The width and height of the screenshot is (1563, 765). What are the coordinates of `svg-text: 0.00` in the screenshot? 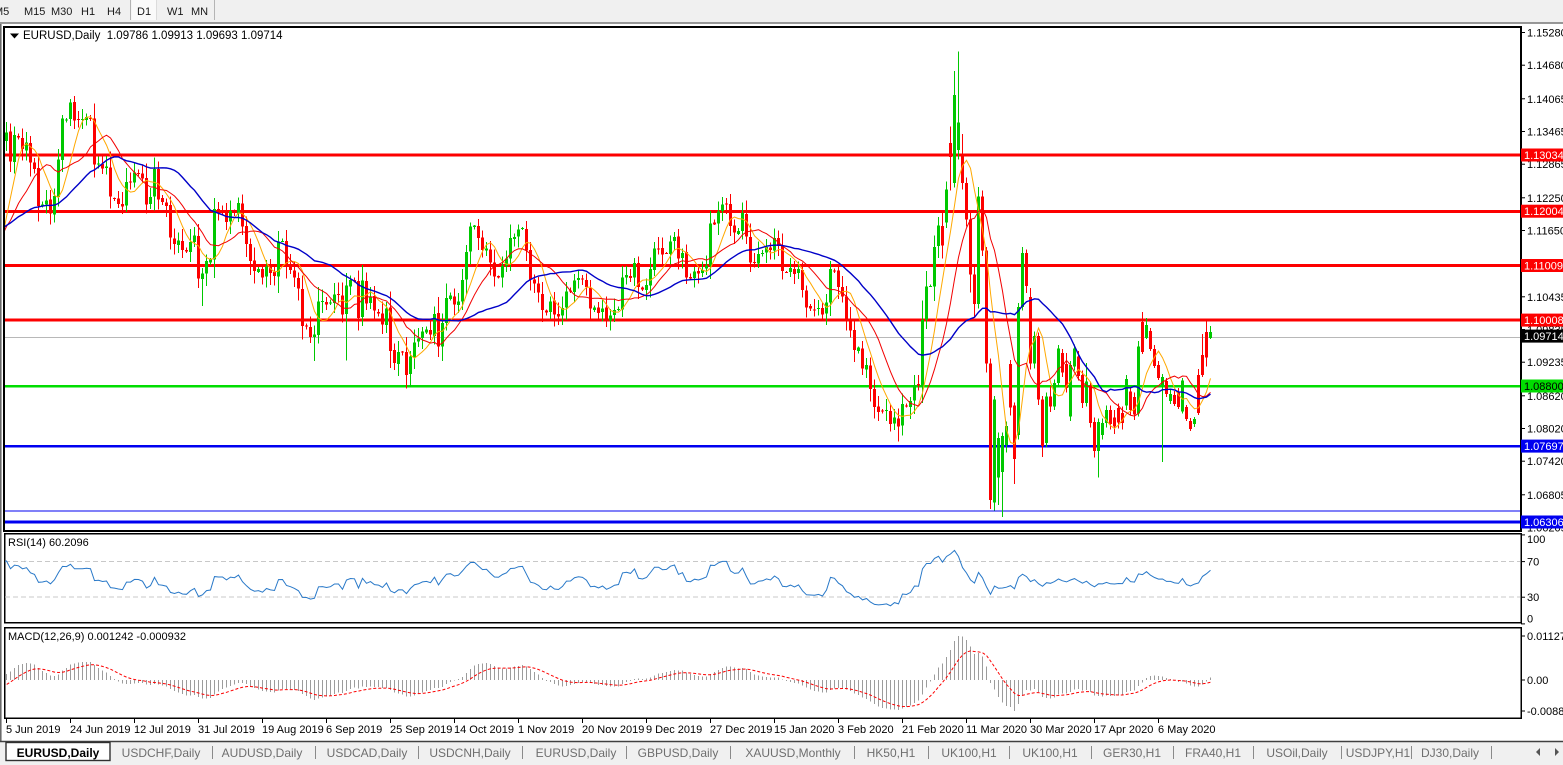 It's located at (1537, 681).